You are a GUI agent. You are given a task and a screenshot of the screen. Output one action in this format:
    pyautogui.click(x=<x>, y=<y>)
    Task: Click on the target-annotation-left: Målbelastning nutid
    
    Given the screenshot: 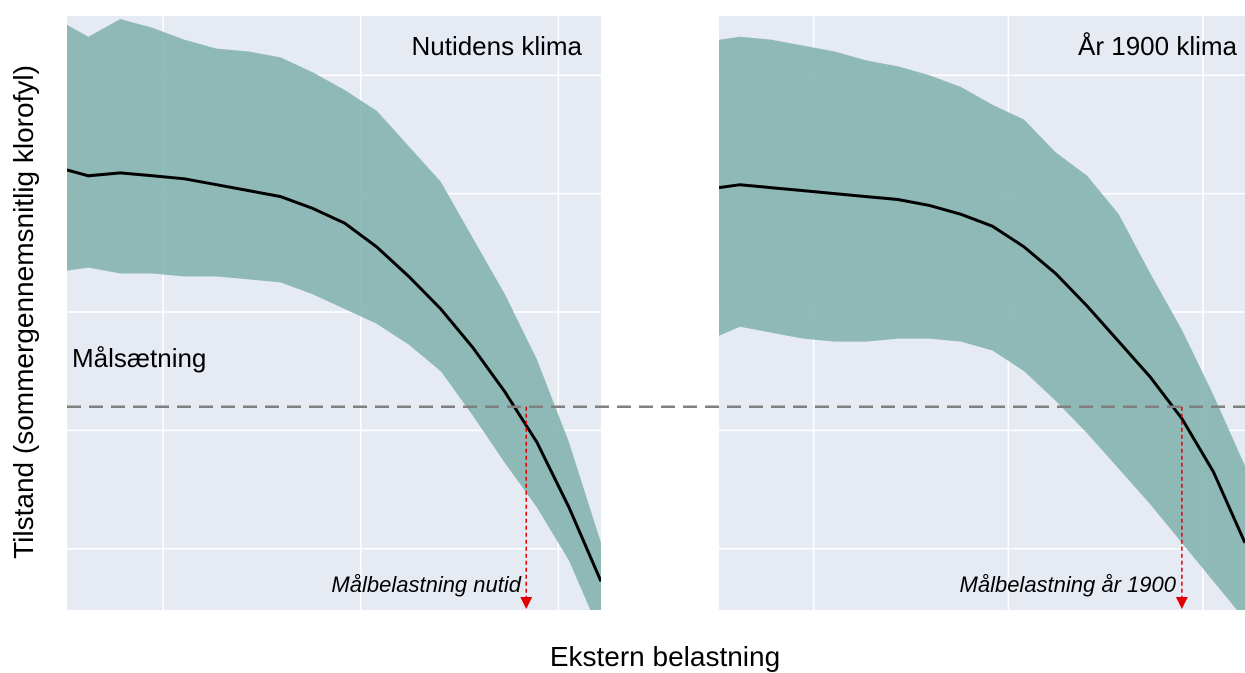 What is the action you would take?
    pyautogui.click(x=426, y=584)
    